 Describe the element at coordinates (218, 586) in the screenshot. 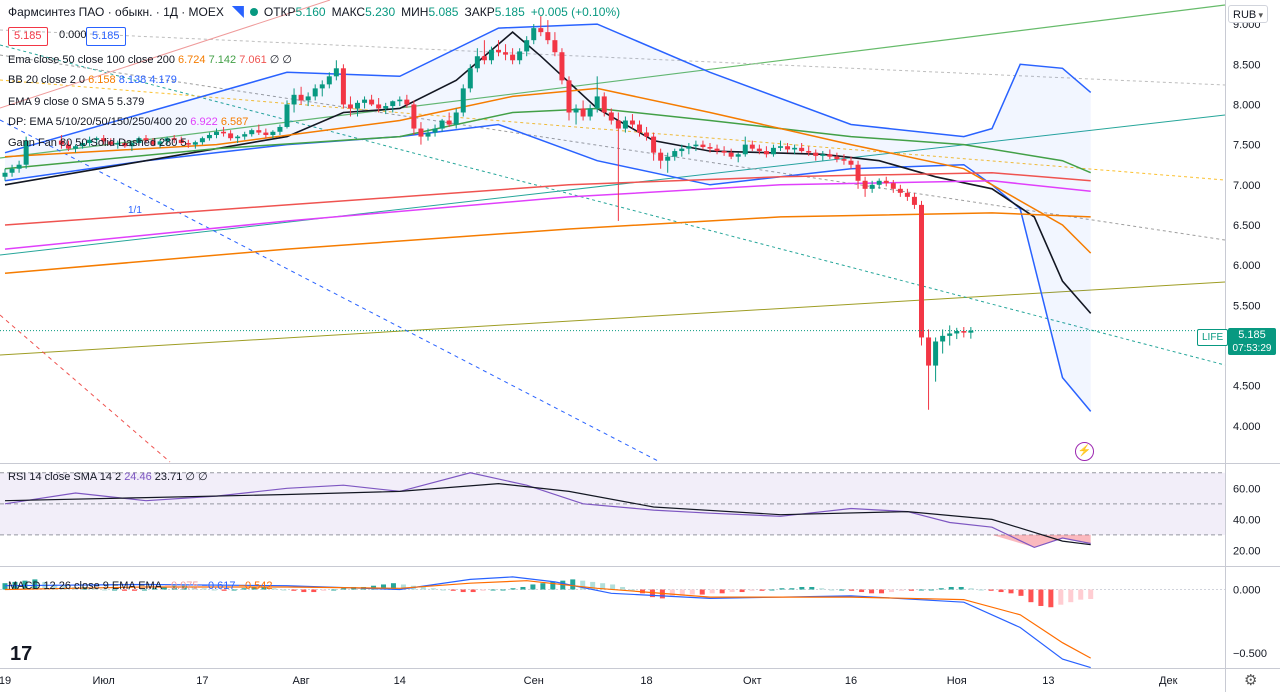

I see `legend-macd-line: −0.617` at that location.